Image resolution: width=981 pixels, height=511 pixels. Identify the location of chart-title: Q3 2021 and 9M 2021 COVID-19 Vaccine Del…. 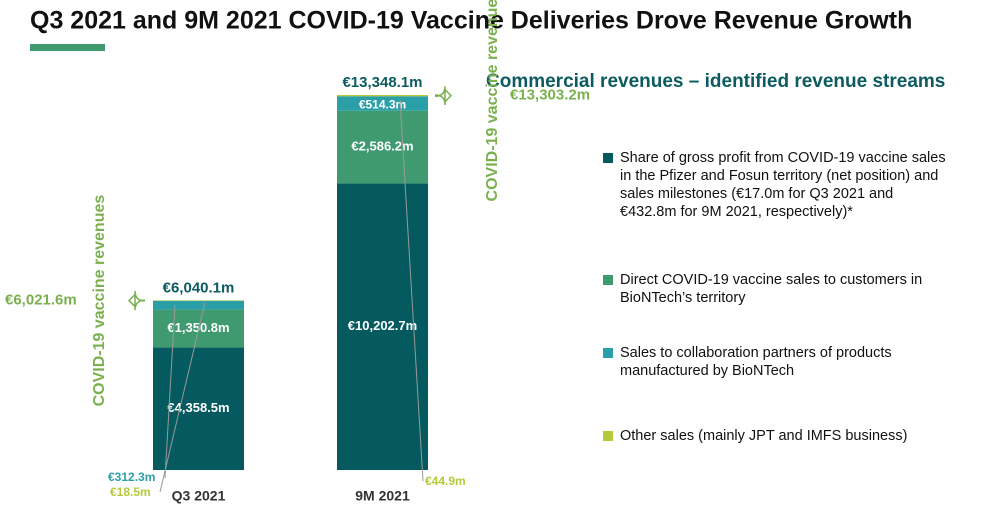
(471, 21).